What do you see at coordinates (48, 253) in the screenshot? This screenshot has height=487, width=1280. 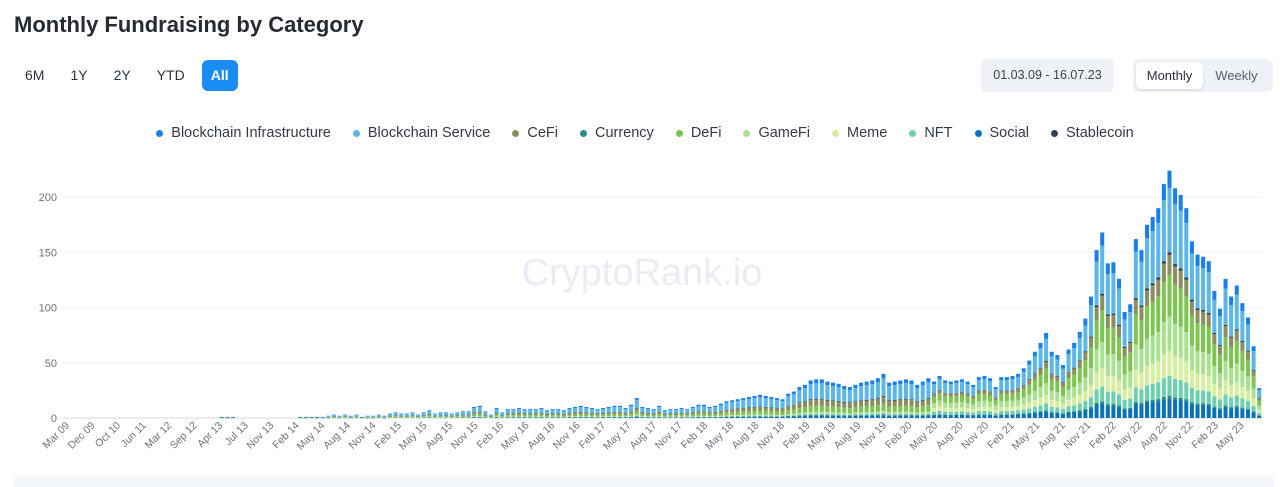 I see `y-tick-label: 150` at bounding box center [48, 253].